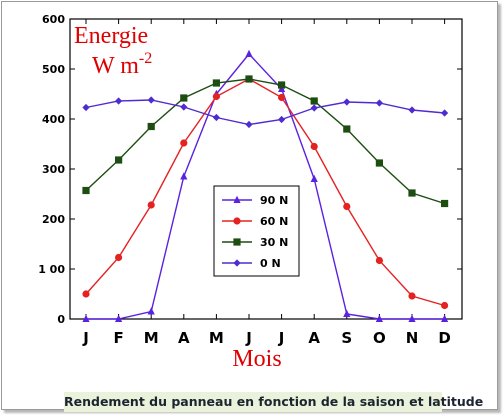 The width and height of the screenshot is (503, 416). Describe the element at coordinates (346, 338) in the screenshot. I see `x-tick-label: S` at that location.